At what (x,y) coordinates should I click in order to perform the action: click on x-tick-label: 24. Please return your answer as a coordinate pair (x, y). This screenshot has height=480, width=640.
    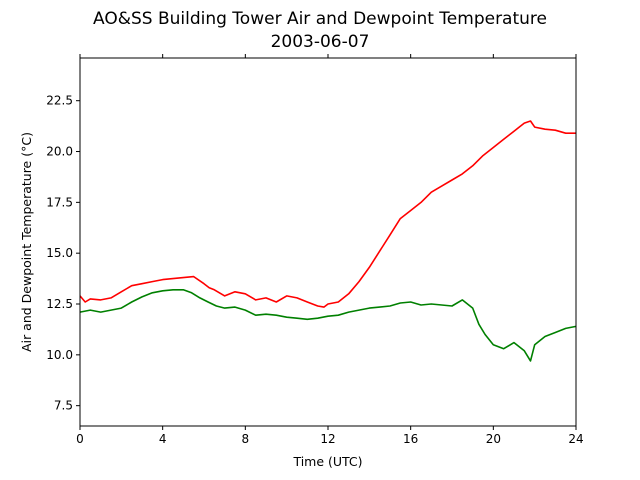
    Looking at the image, I should click on (575, 439).